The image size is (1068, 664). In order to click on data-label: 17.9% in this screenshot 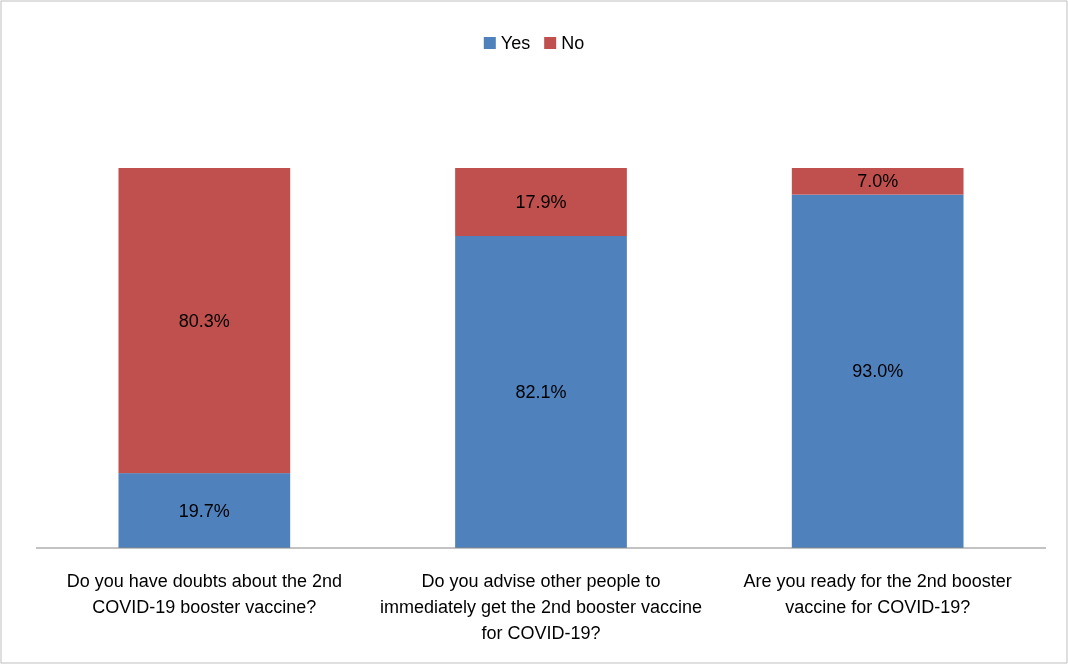, I will do `click(541, 202)`.